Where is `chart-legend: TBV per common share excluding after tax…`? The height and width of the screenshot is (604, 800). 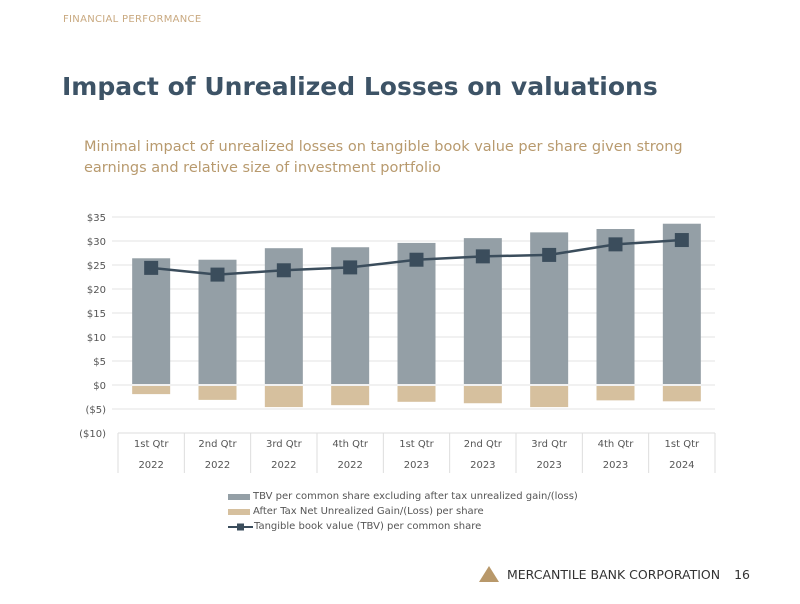
chart-legend: TBV per common share excluding after tax… is located at coordinates (403, 511).